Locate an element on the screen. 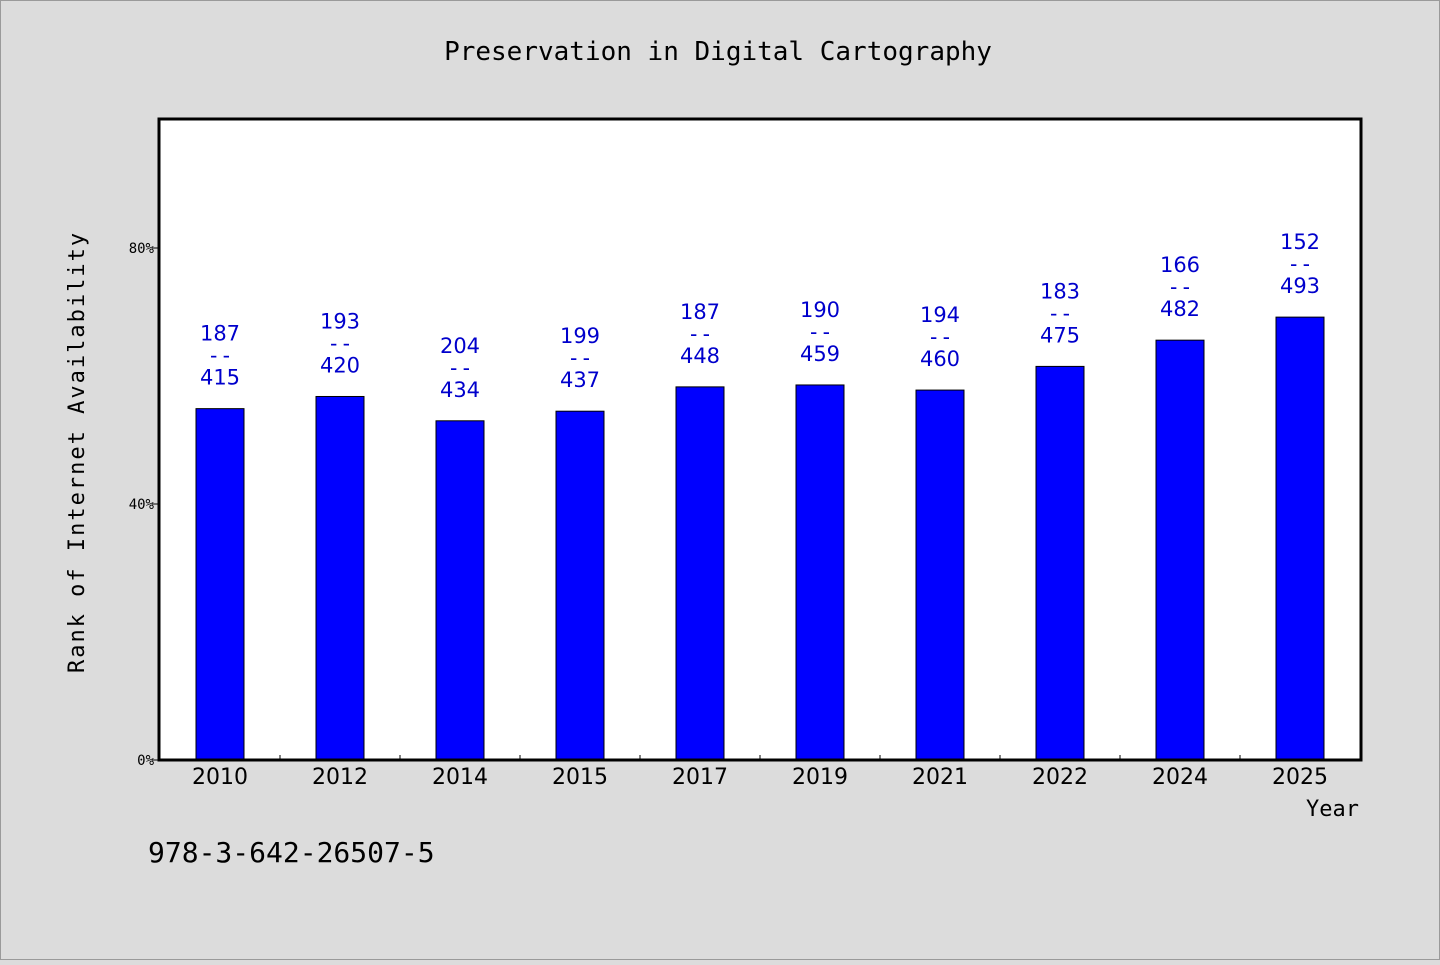  data-label-bottom: 459 is located at coordinates (820, 354).